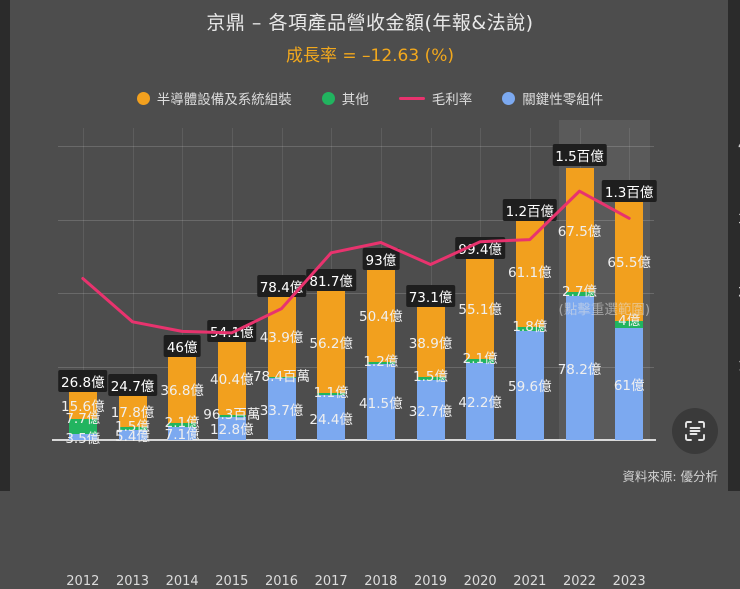 The width and height of the screenshot is (740, 589). Describe the element at coordinates (354, 440) in the screenshot. I see `x-axis-baseline` at that location.